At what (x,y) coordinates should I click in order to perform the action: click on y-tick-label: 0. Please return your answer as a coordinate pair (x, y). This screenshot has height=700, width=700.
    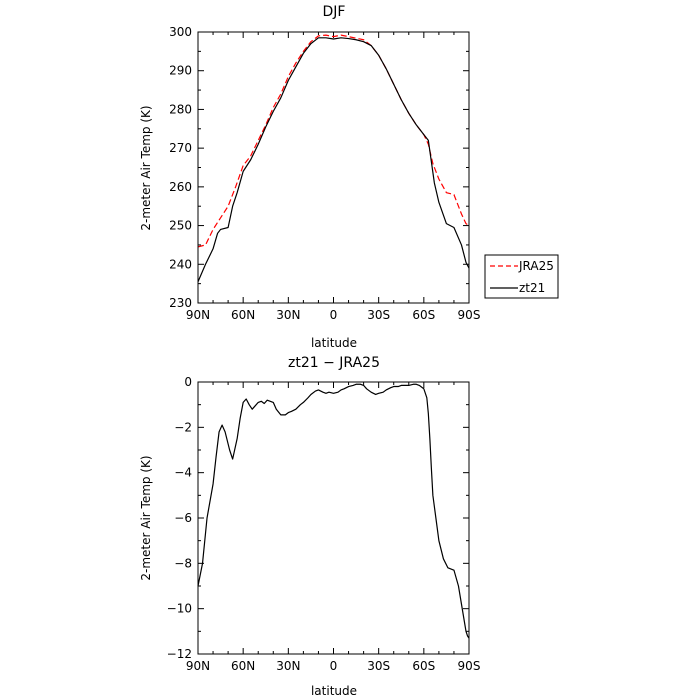
    Looking at the image, I should click on (188, 382).